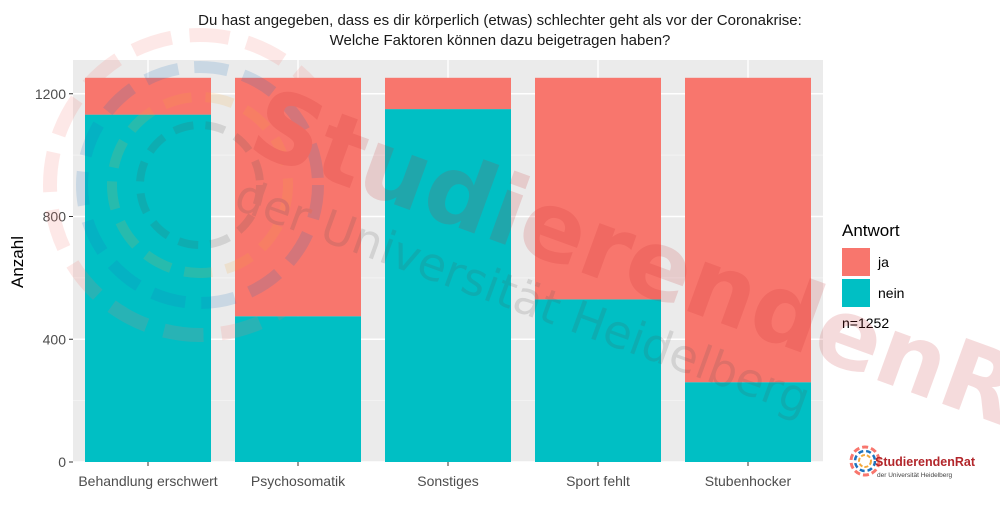  I want to click on y-tick-label: 0, so click(62, 462).